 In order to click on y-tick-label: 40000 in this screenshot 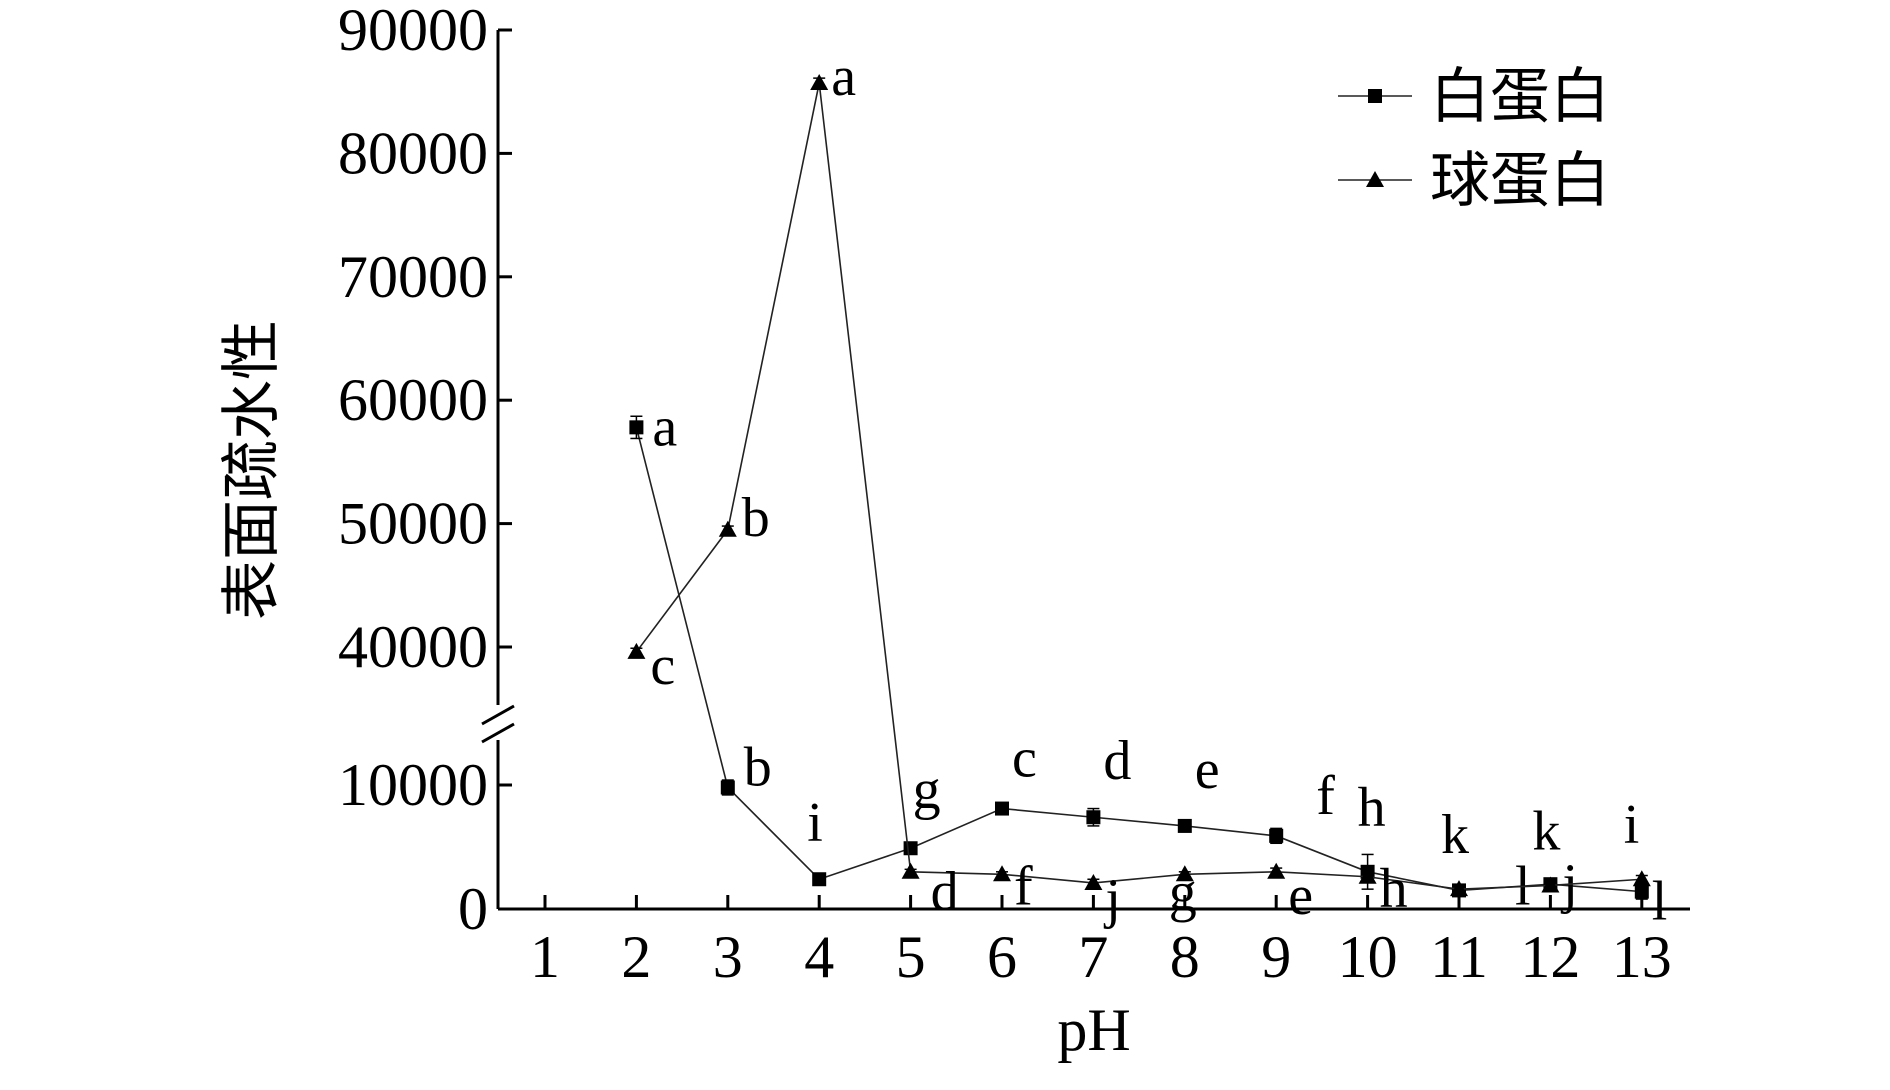, I will do `click(413, 647)`.